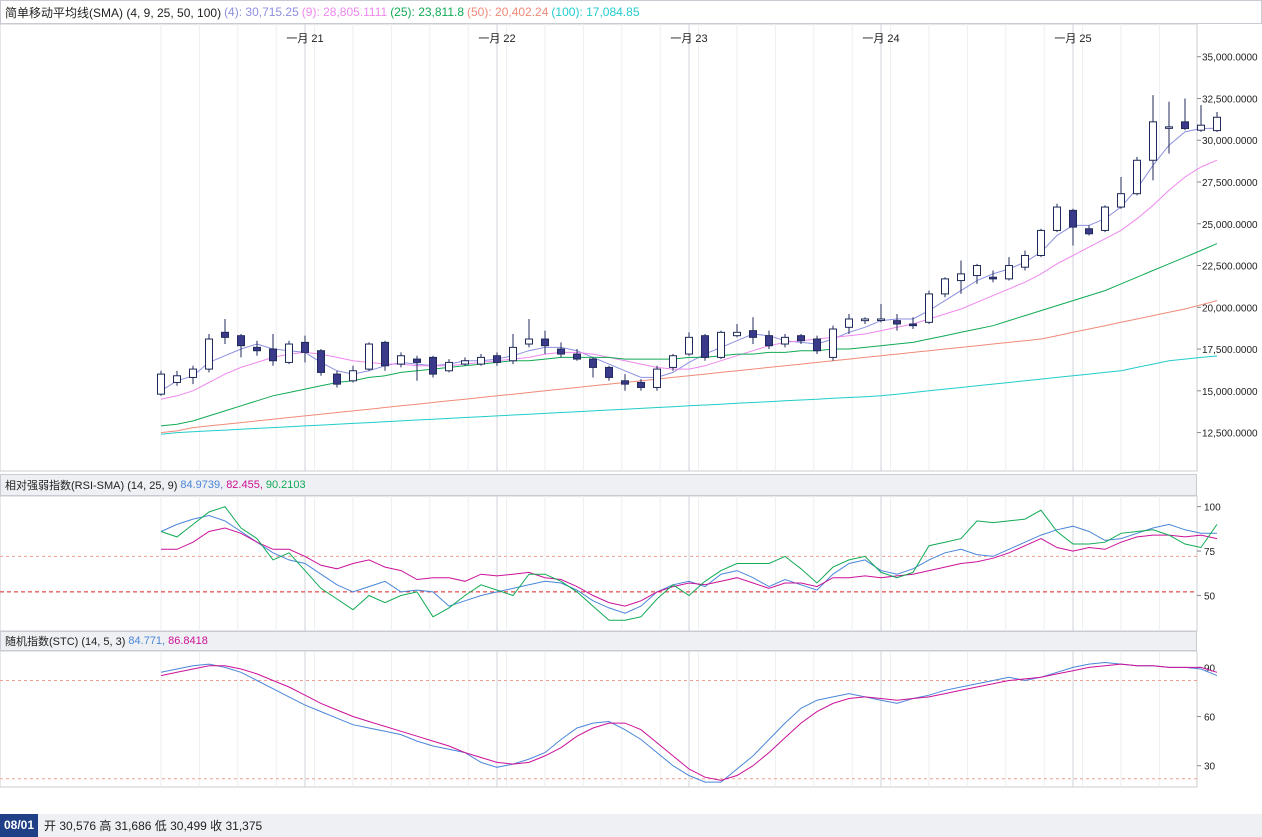 This screenshot has height=837, width=1262. What do you see at coordinates (508, 12) in the screenshot?
I see `main-legend-value-3: (50): 20,402.24` at bounding box center [508, 12].